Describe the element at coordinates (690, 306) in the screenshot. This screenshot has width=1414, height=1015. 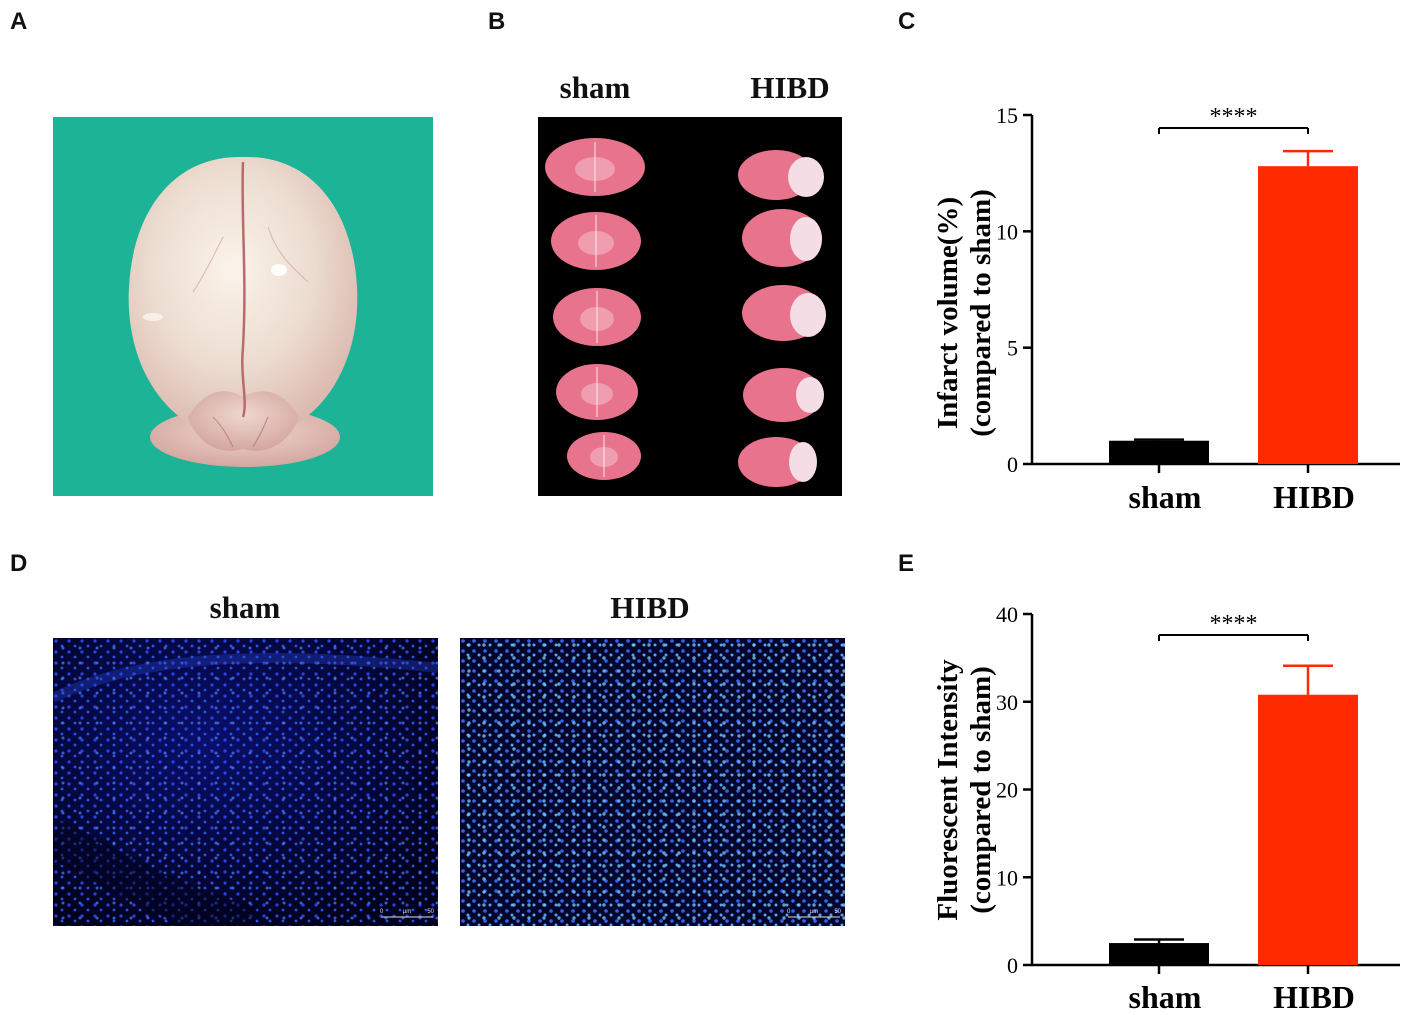
I see `brain-sections-photo` at that location.